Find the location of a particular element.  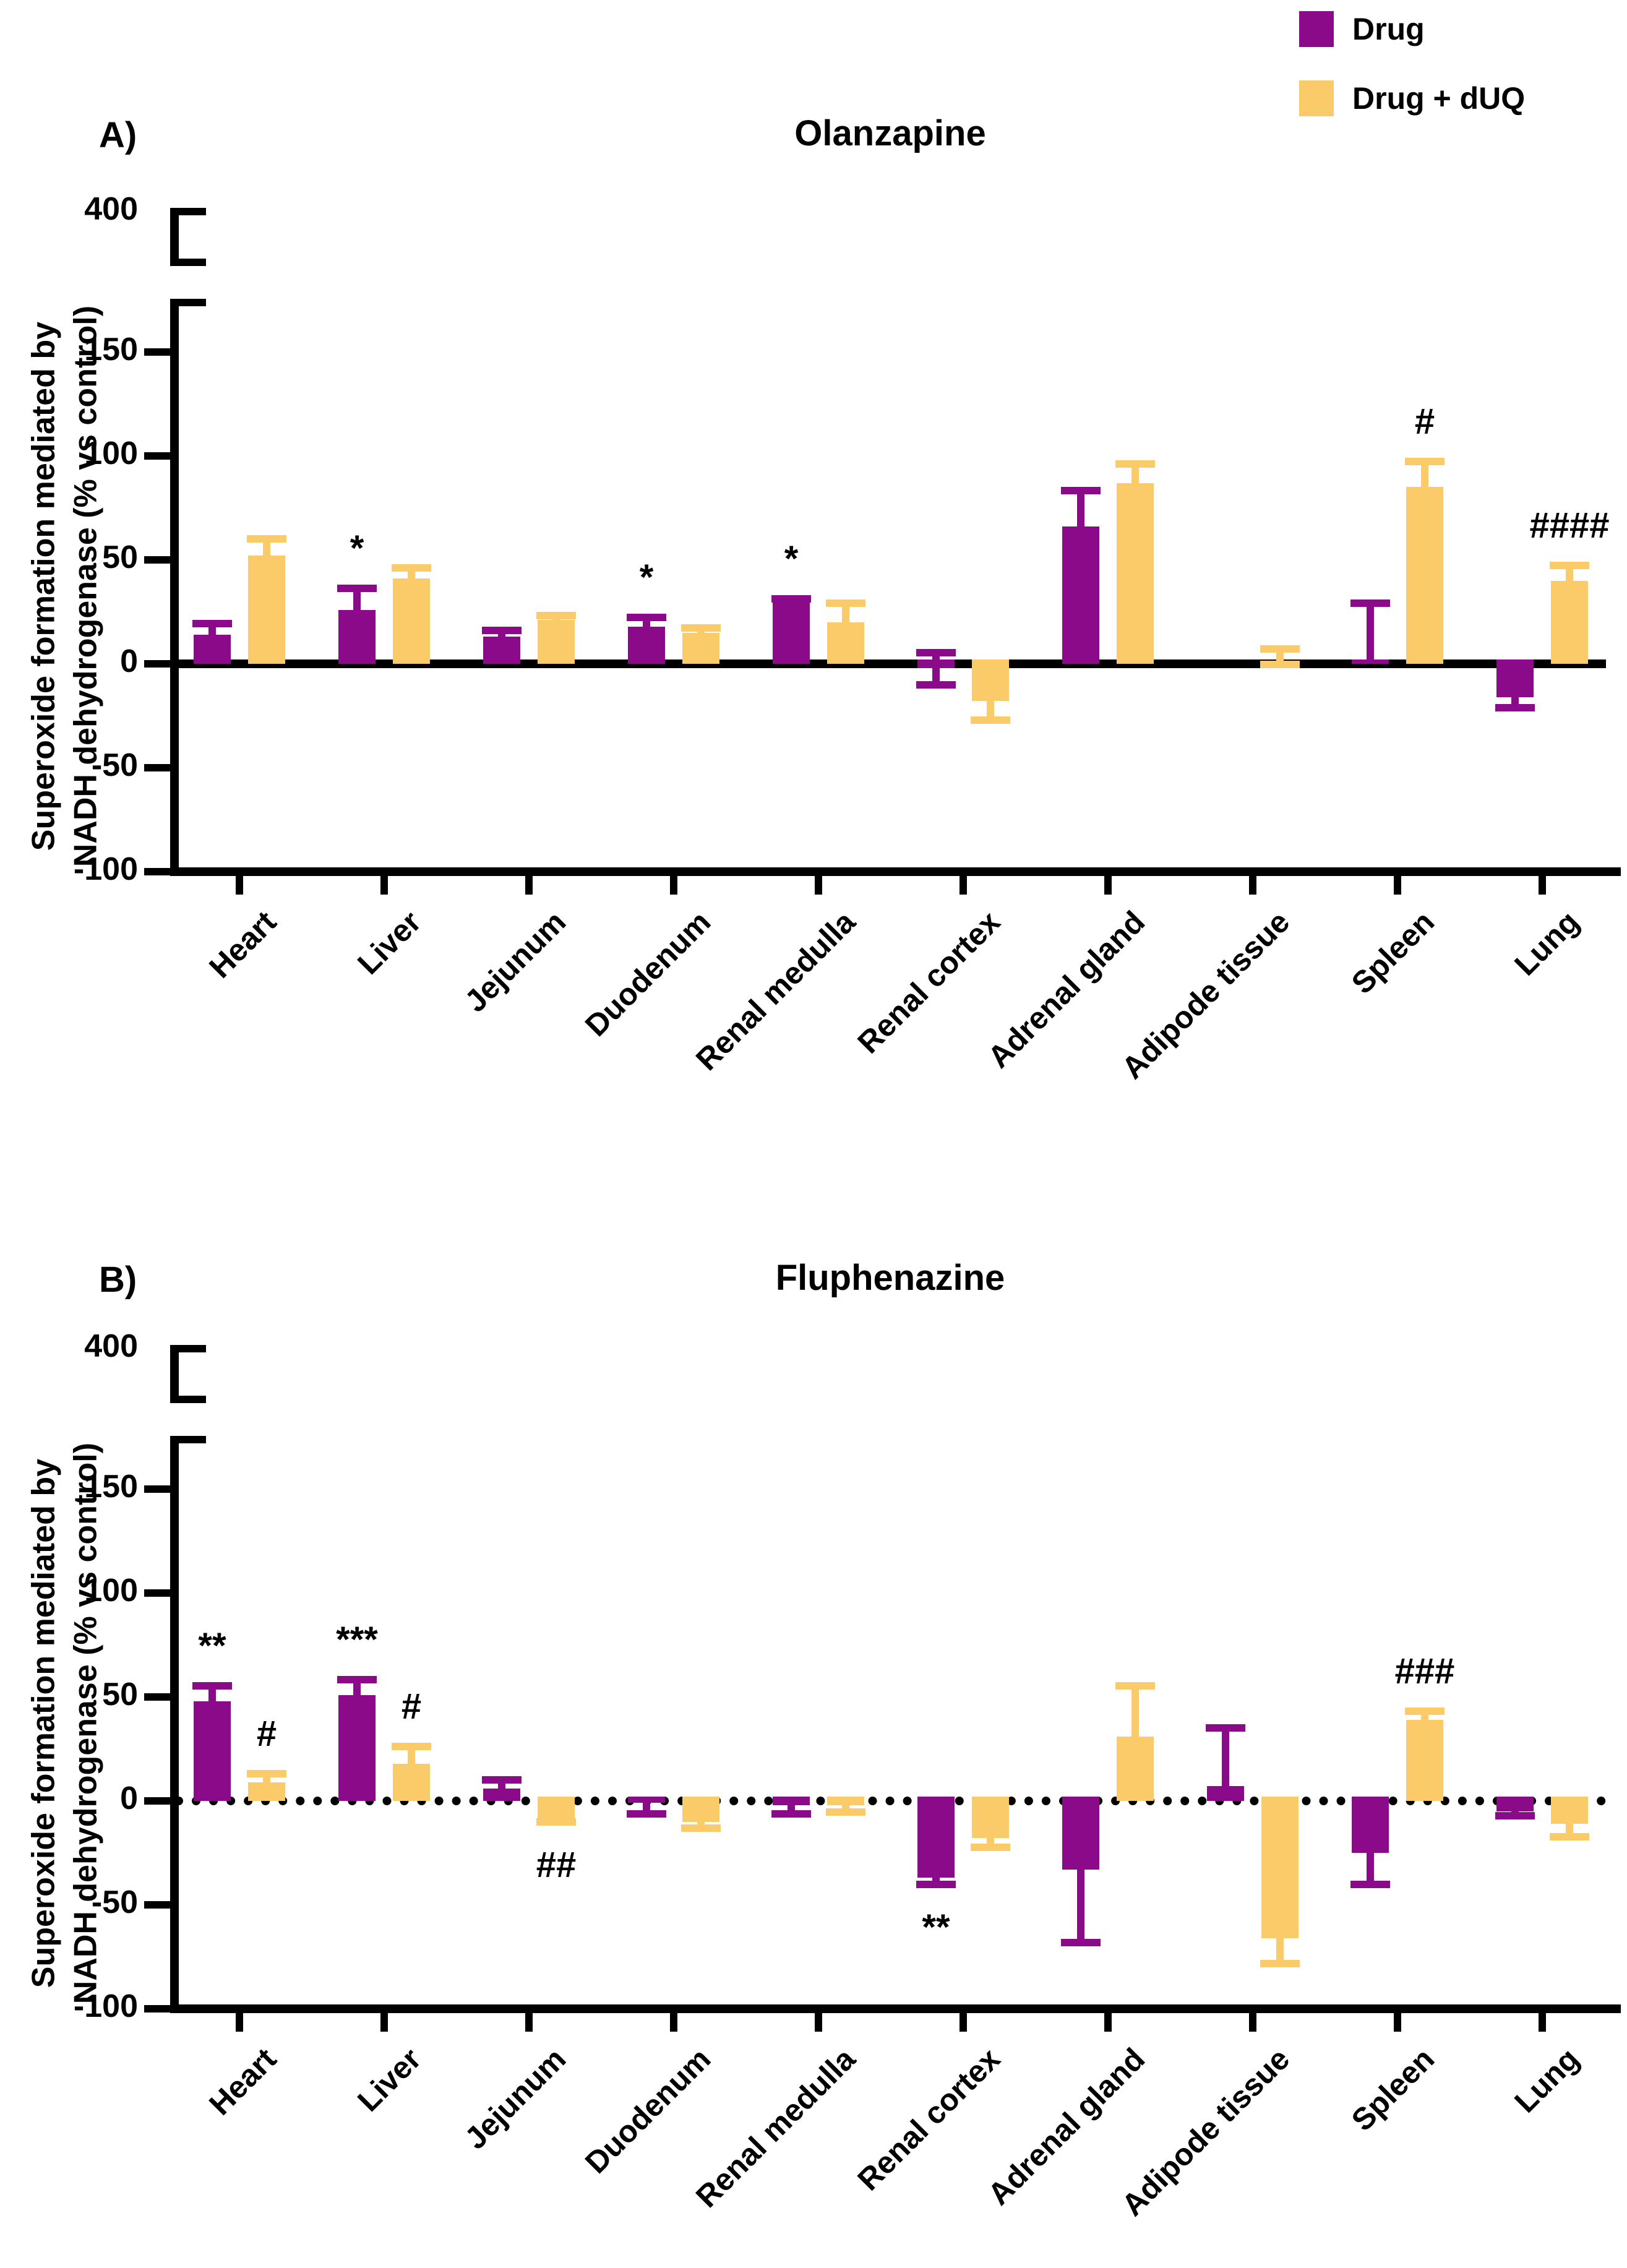

panel-a-letter: A) is located at coordinates (118, 135).